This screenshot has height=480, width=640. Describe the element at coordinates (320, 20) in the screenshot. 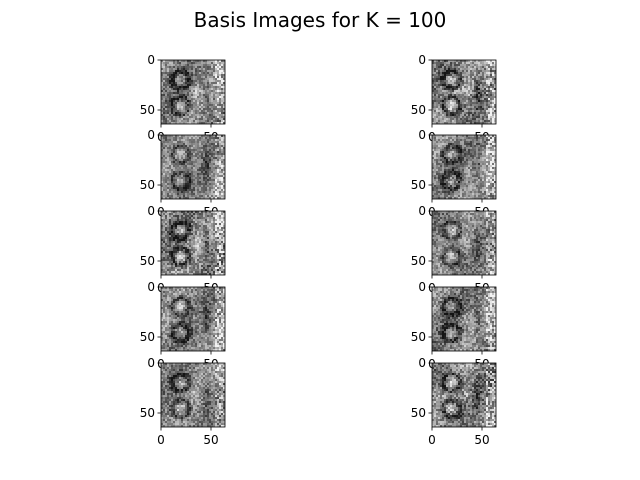

I see `figure-title: Basis Images for K = 100` at that location.